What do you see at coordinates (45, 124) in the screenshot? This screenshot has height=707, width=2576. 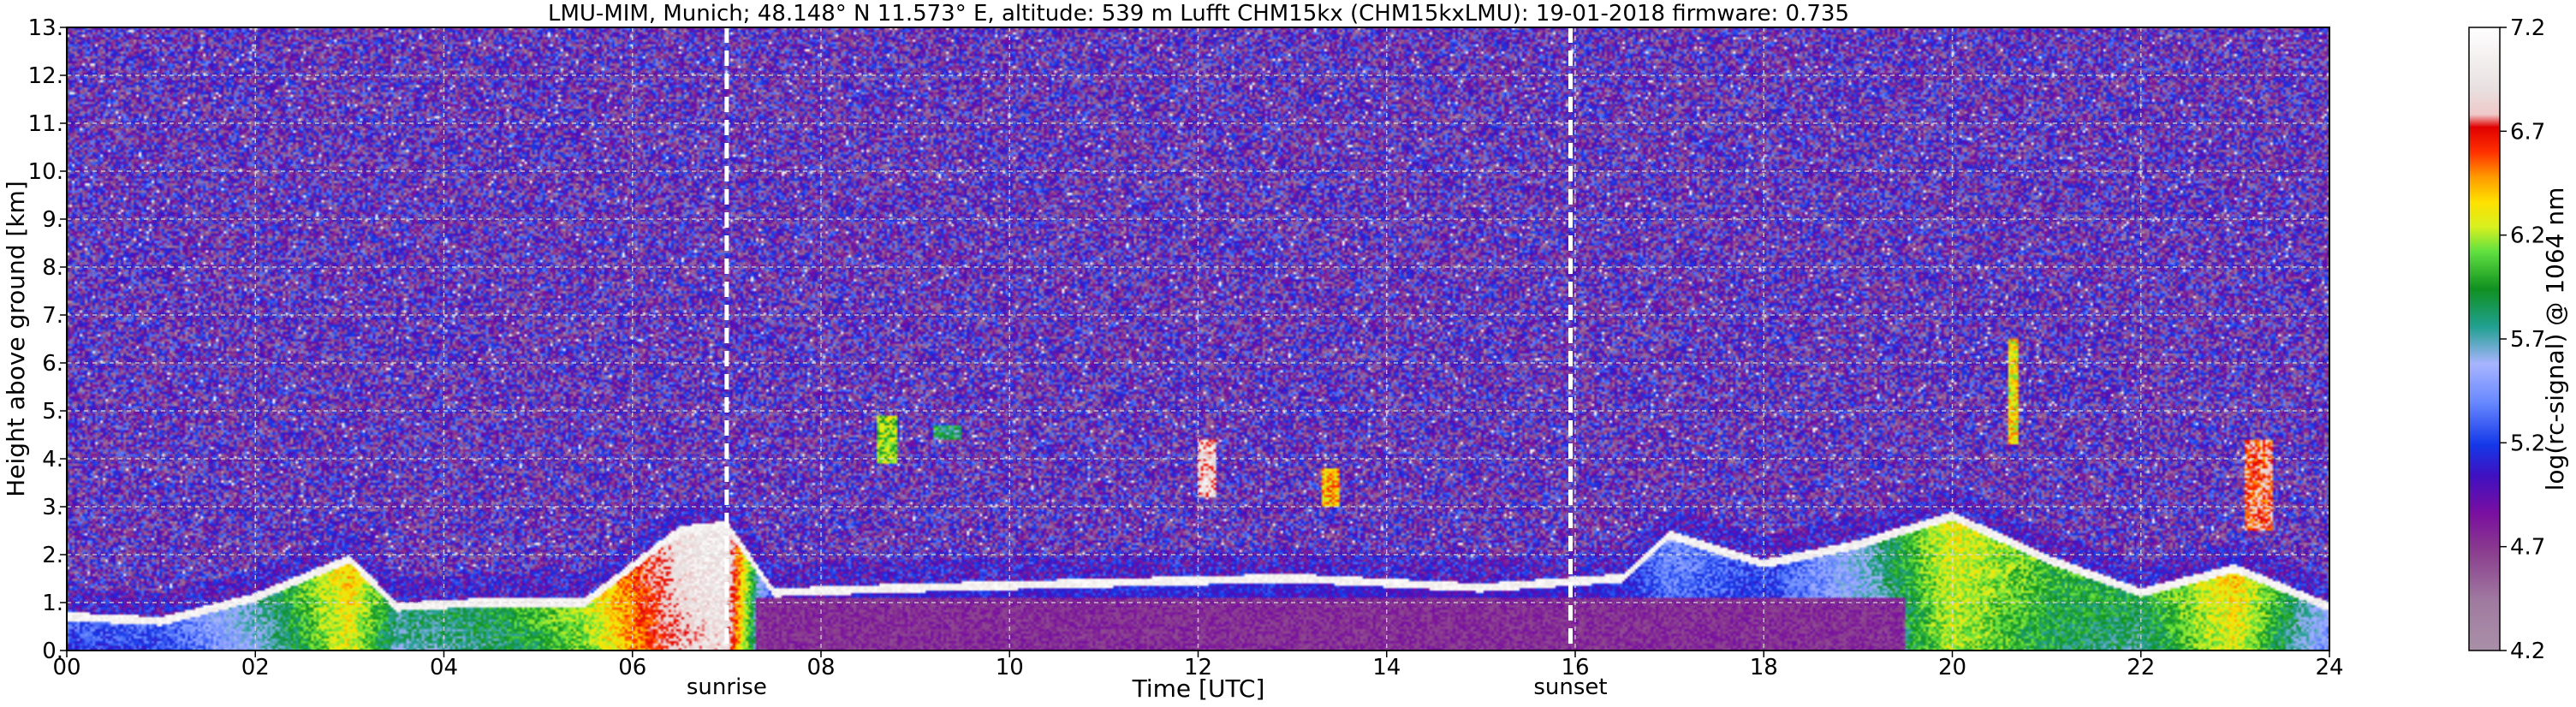 I see `y-tick-label: 11.` at bounding box center [45, 124].